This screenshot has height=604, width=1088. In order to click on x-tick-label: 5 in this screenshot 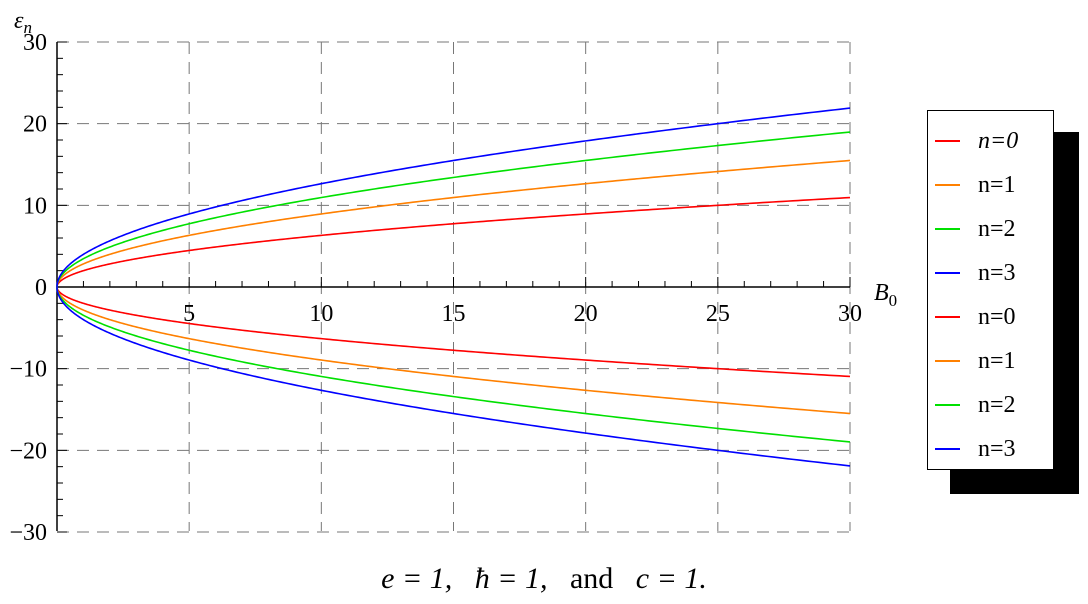, I will do `click(189, 314)`.